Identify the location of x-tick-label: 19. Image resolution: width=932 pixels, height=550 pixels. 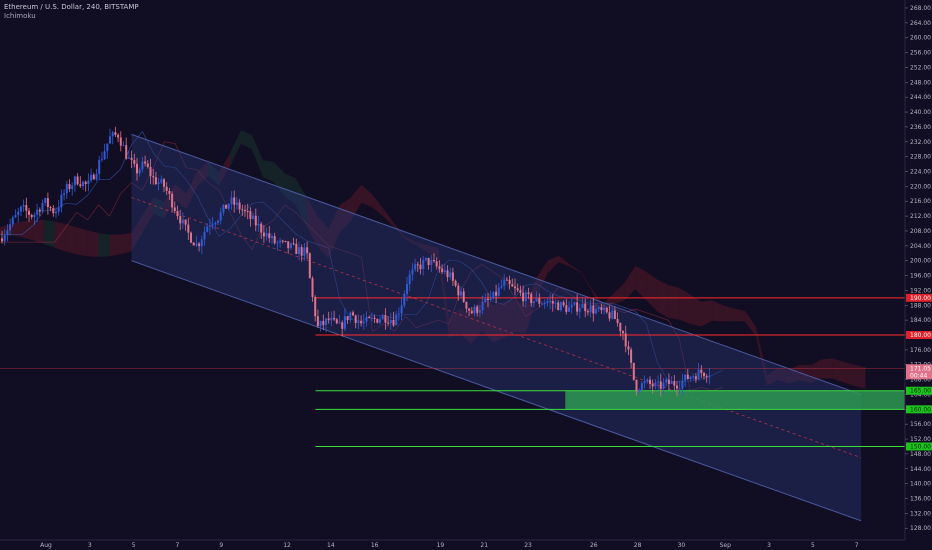
(441, 545).